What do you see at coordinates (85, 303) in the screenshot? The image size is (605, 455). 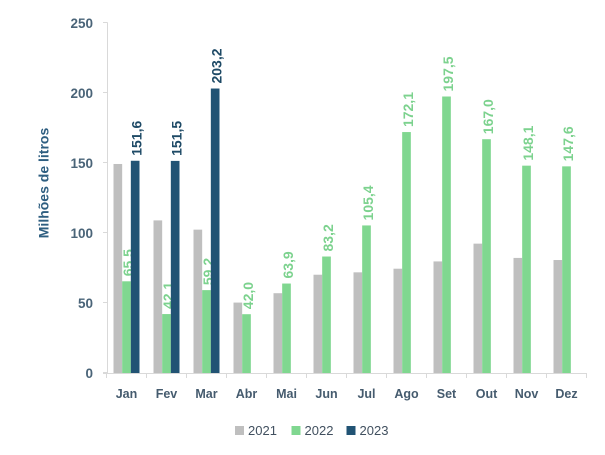 I see `svg-text: 50` at bounding box center [85, 303].